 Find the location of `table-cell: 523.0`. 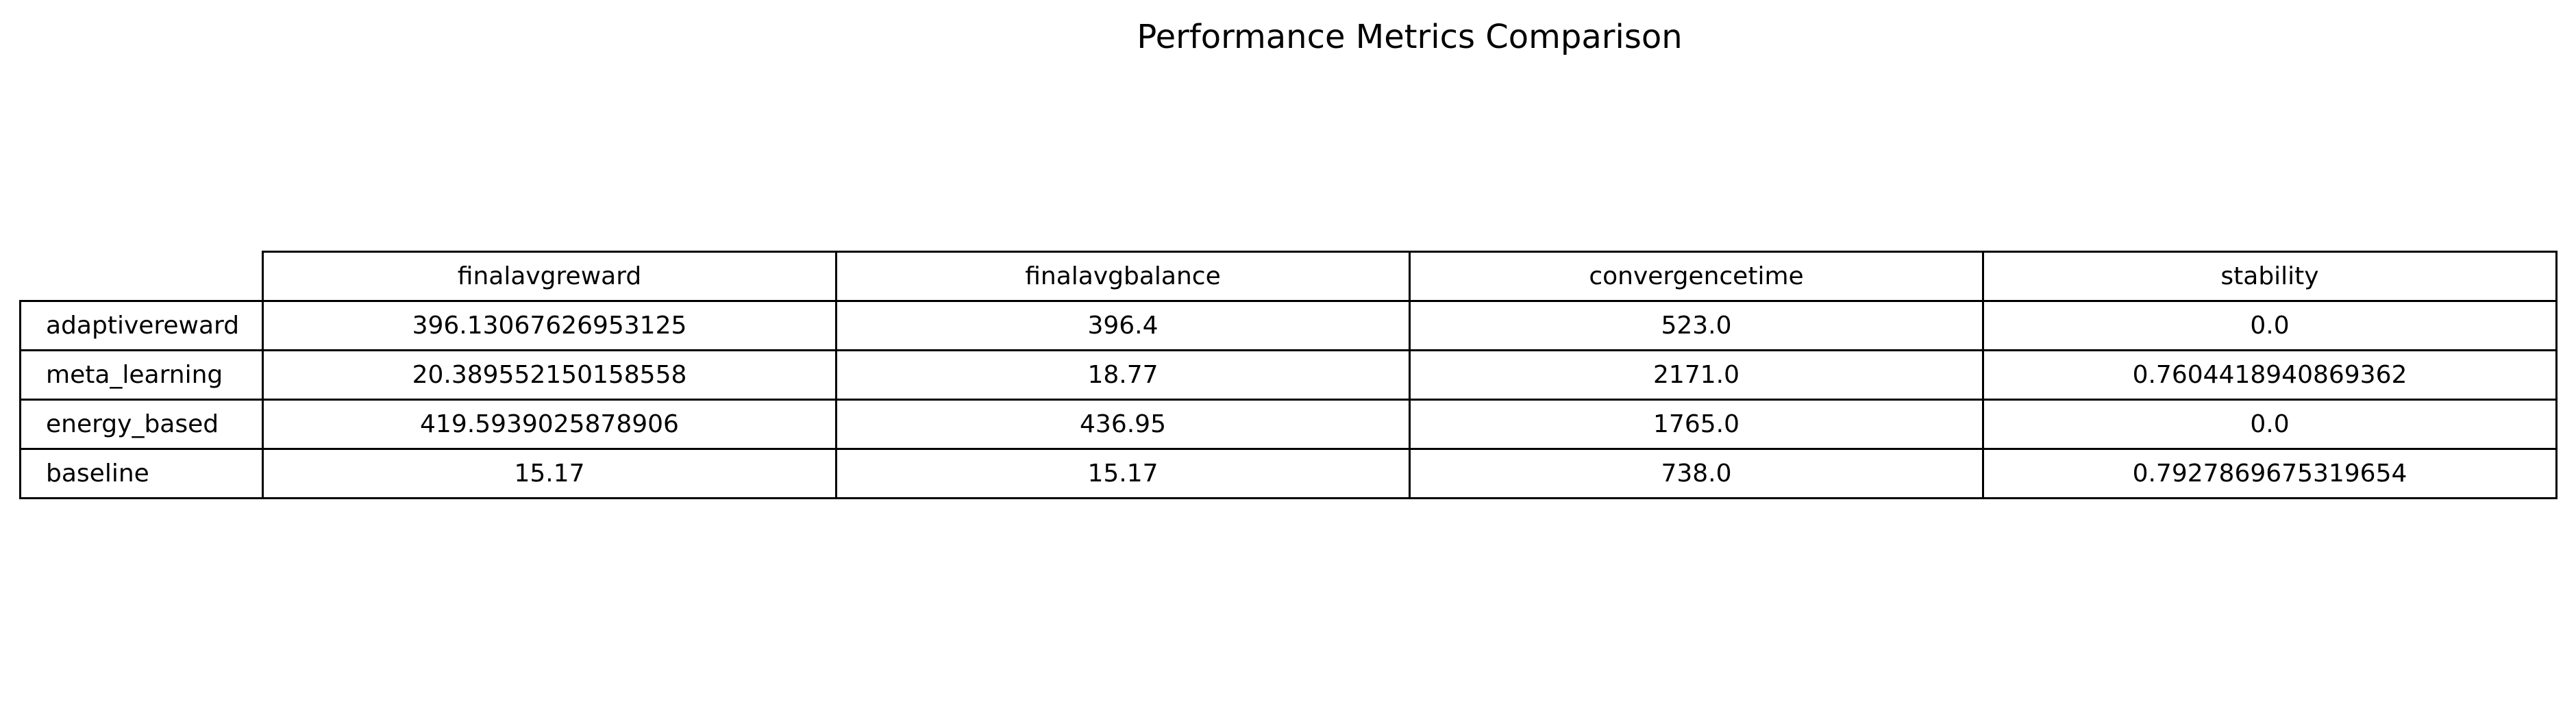

table-cell: 523.0 is located at coordinates (1696, 325).